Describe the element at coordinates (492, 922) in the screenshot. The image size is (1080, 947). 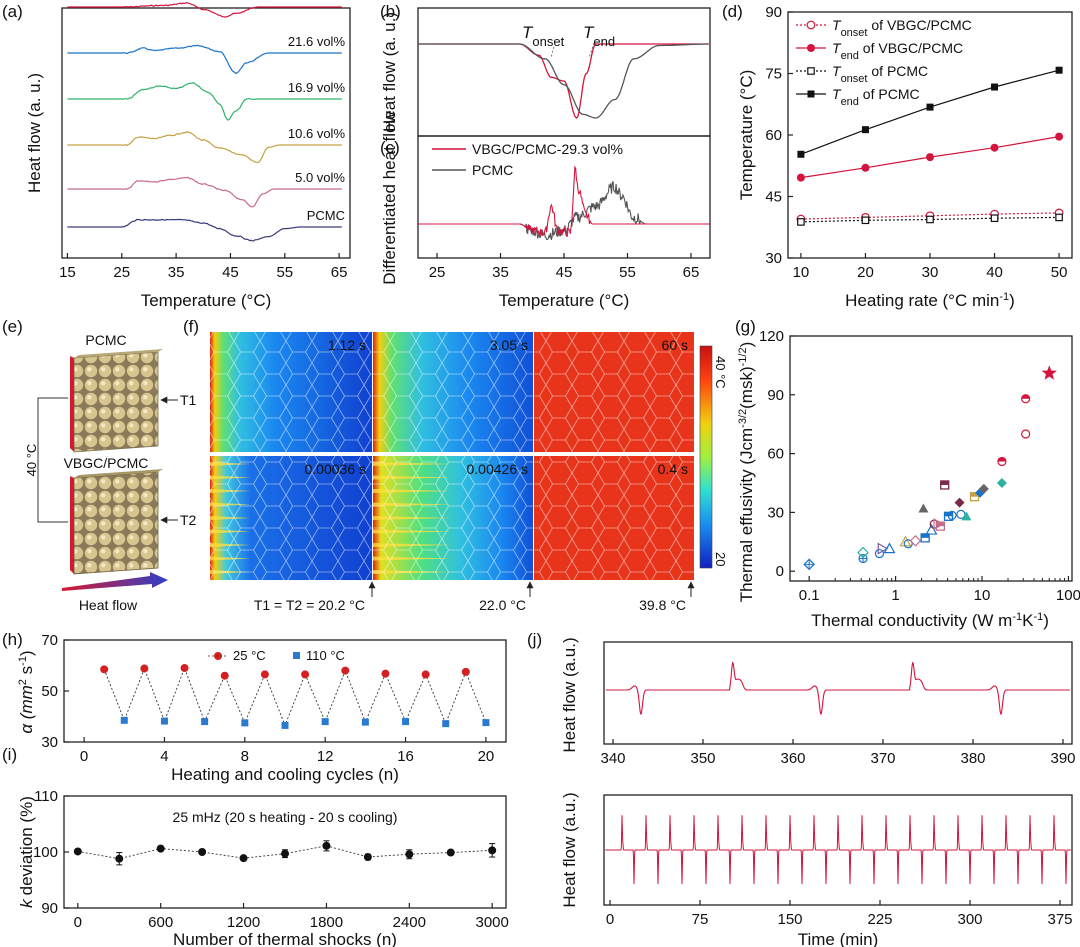
I see `i-xtick-label: 3000` at that location.